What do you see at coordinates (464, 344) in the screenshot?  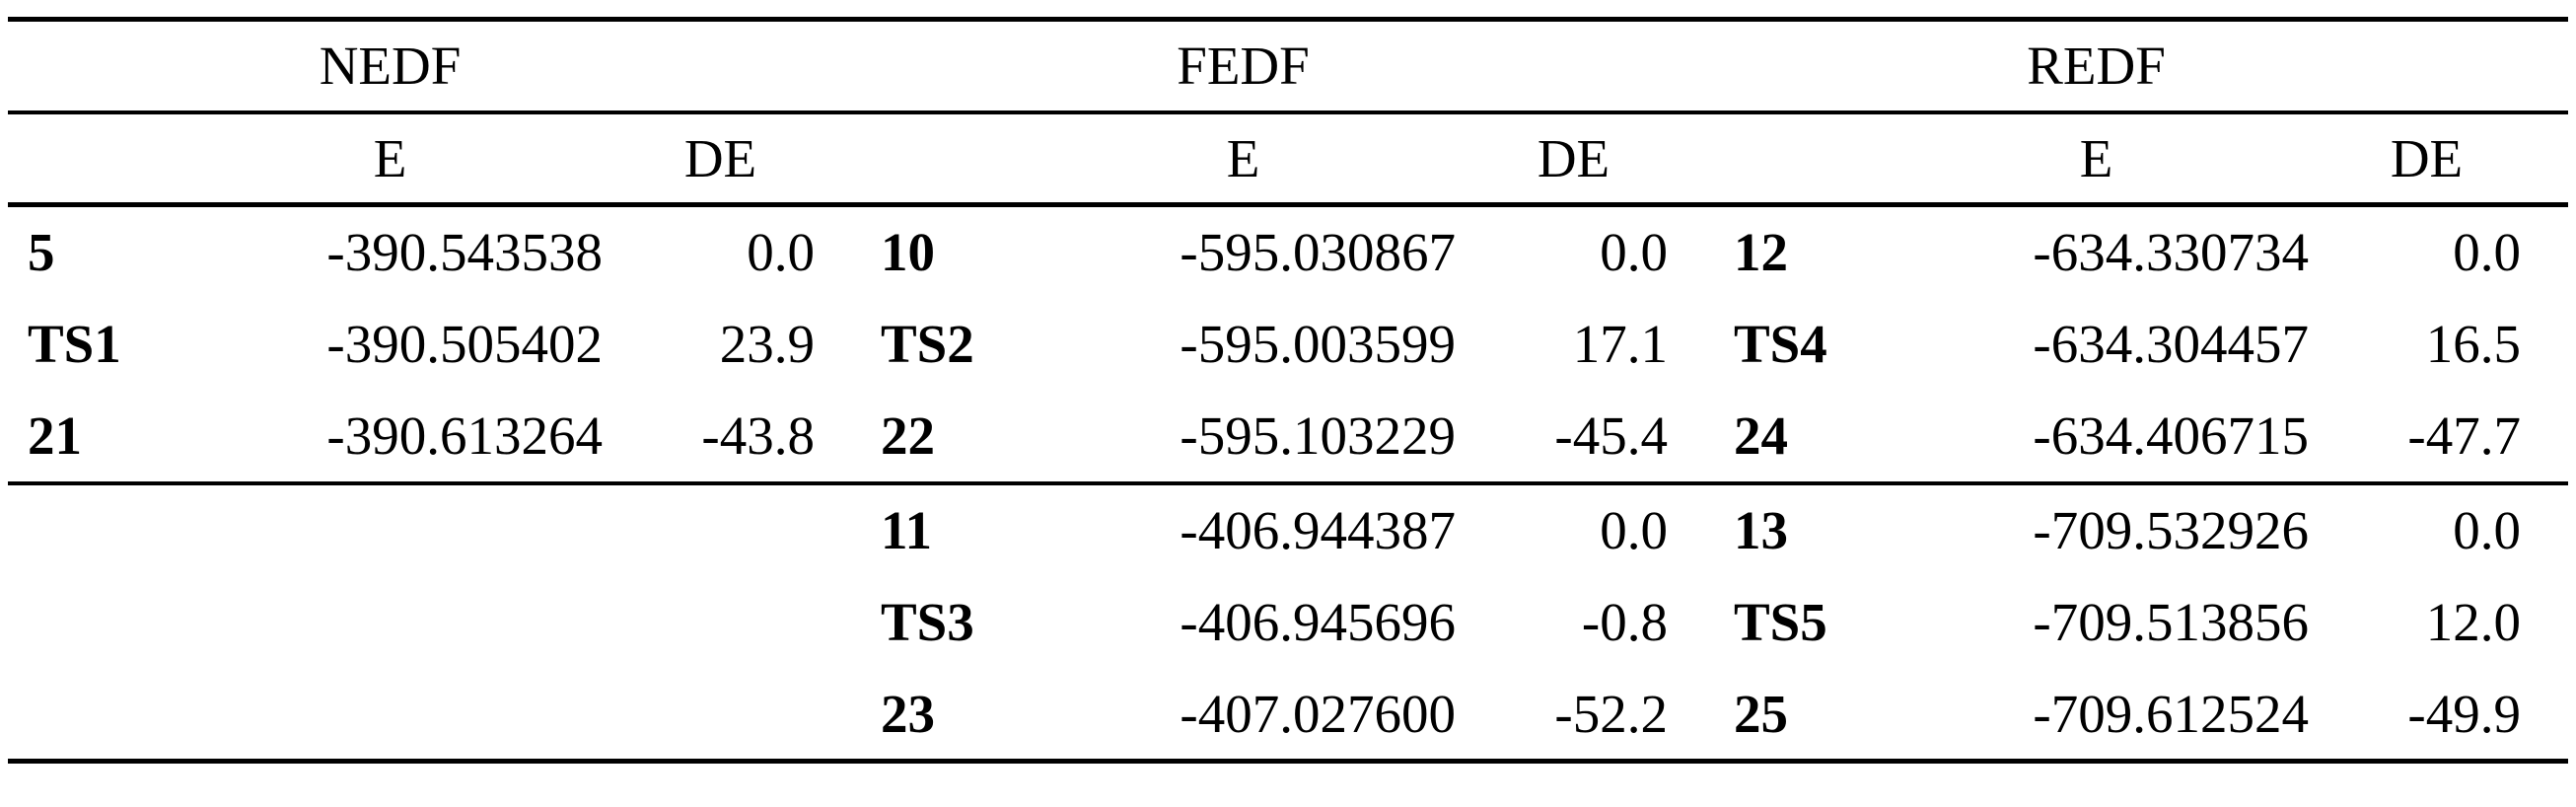 I see `e-value: -390.505402` at bounding box center [464, 344].